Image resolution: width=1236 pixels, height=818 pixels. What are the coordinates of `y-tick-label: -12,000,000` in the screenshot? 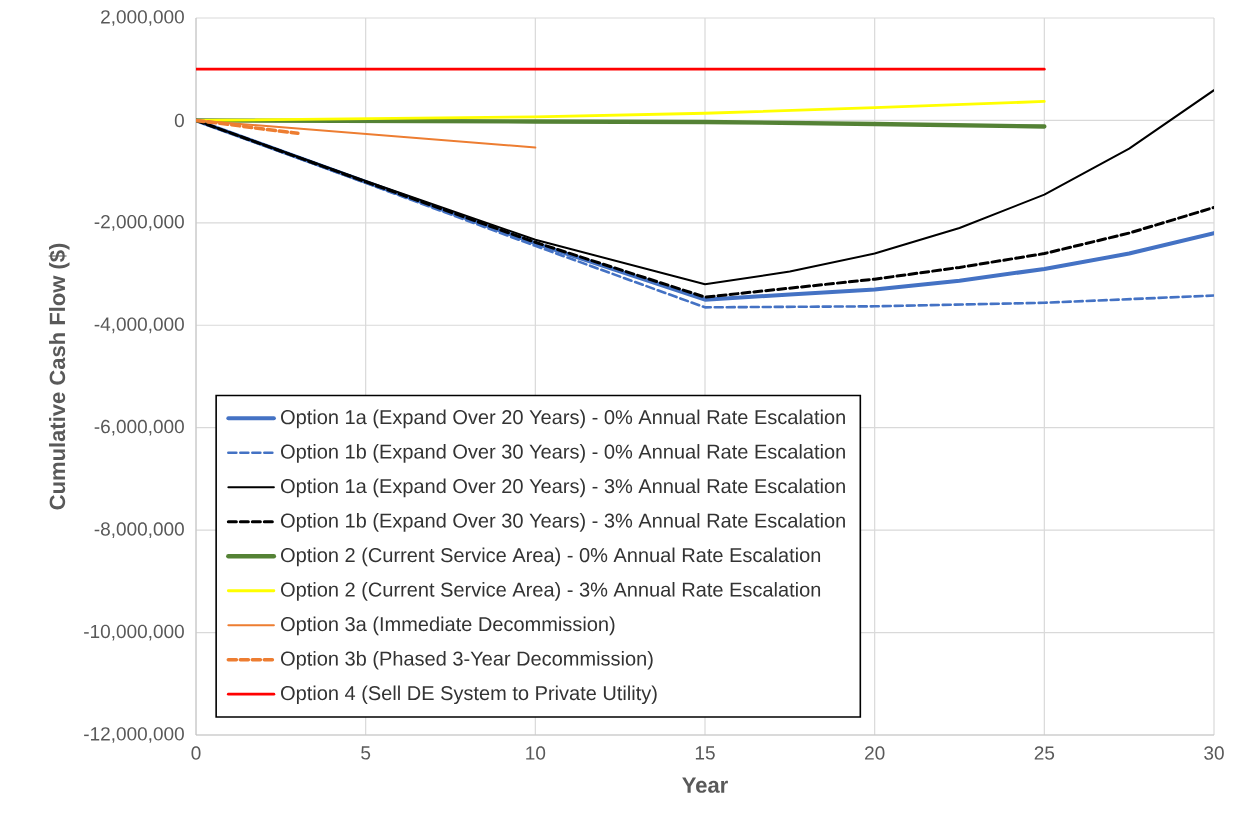 It's located at (134, 735).